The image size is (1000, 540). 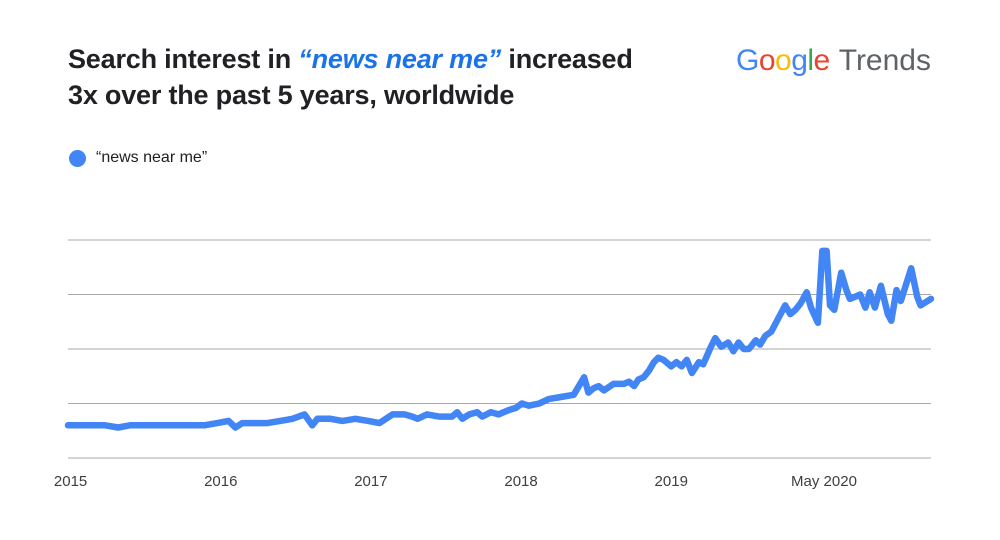 I want to click on google-trends-logo: Google Trends, so click(x=833, y=61).